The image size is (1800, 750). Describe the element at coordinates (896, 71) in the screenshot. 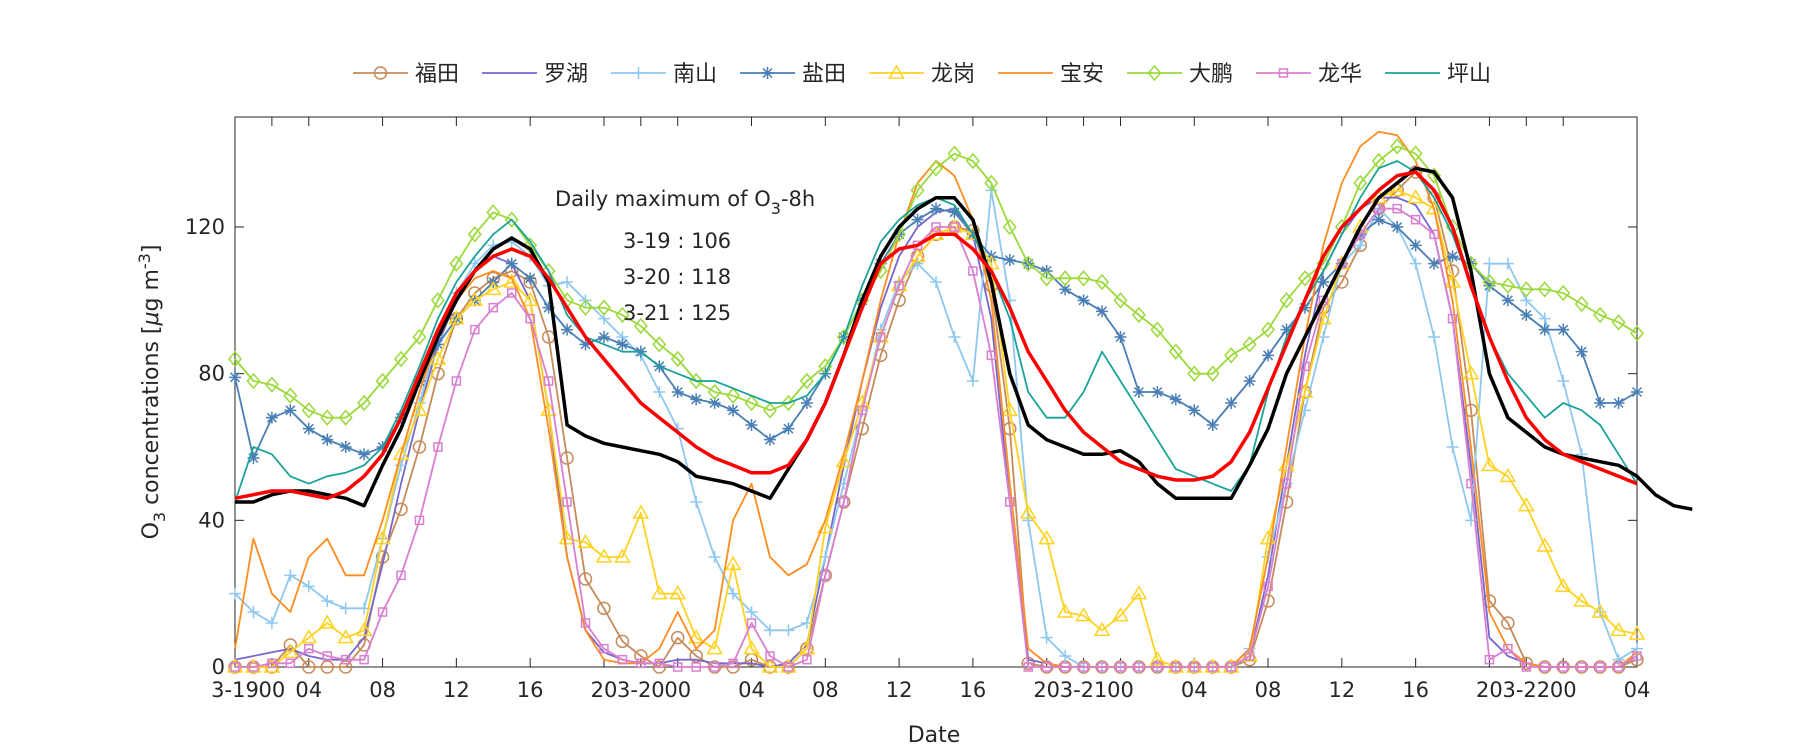

I see `legend-marker` at that location.